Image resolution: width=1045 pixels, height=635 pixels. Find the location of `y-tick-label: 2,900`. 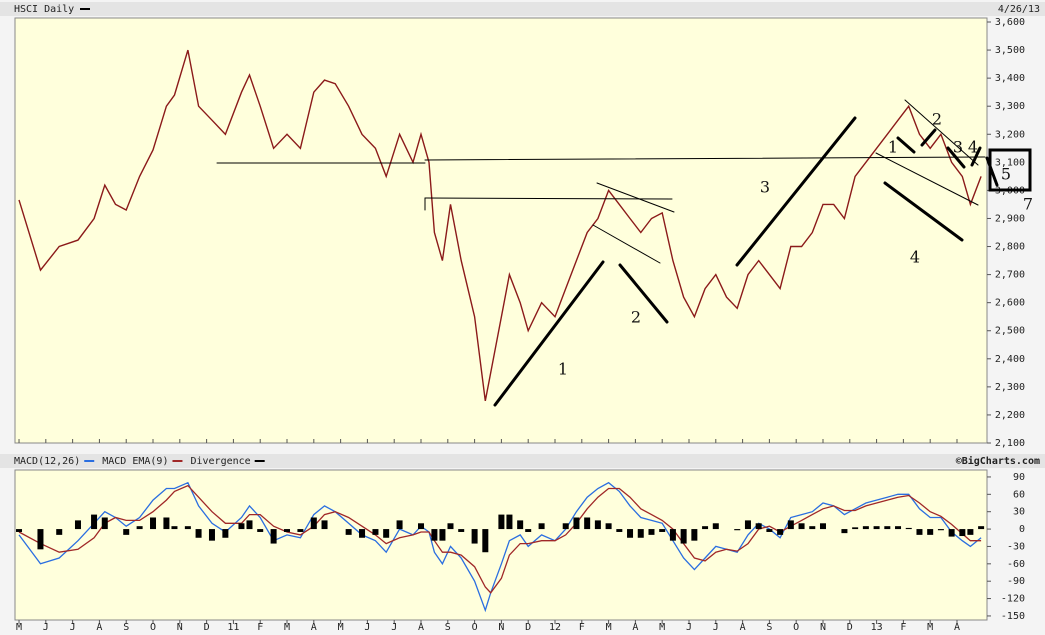

y-tick-label: 2,900 is located at coordinates (1010, 218).